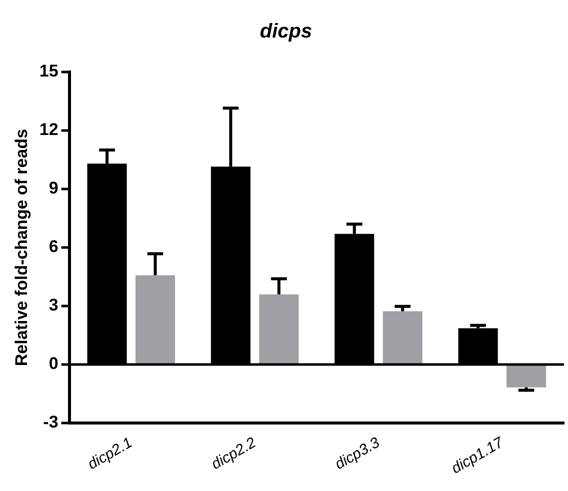 Image resolution: width=568 pixels, height=491 pixels. Describe the element at coordinates (286, 31) in the screenshot. I see `chart-title: dicps` at that location.